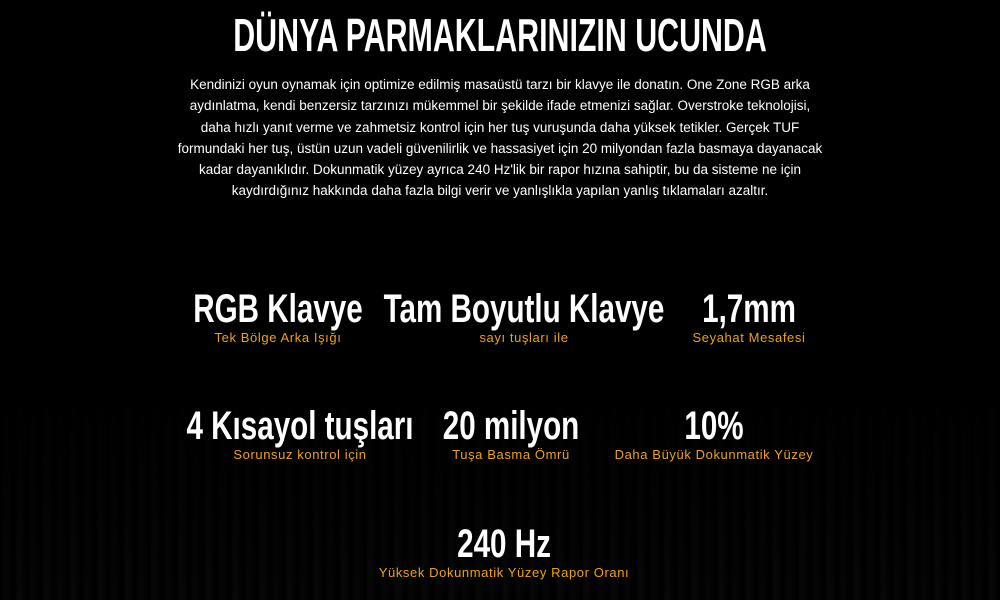  Describe the element at coordinates (300, 454) in the screenshot. I see `stat-label: Sorunsuz kontrol için` at that location.